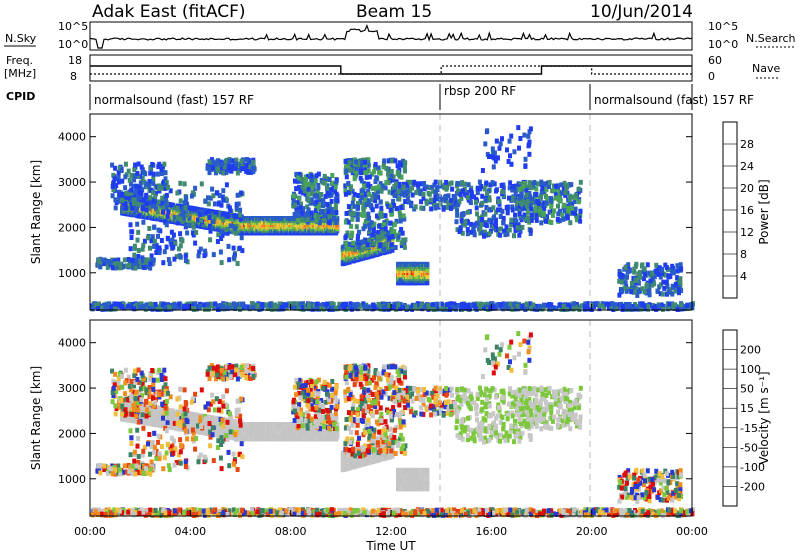 Image resolution: width=800 pixels, height=554 pixels. Describe the element at coordinates (73, 26) in the screenshot. I see `noise-left-tick-top: 10^5` at that location.